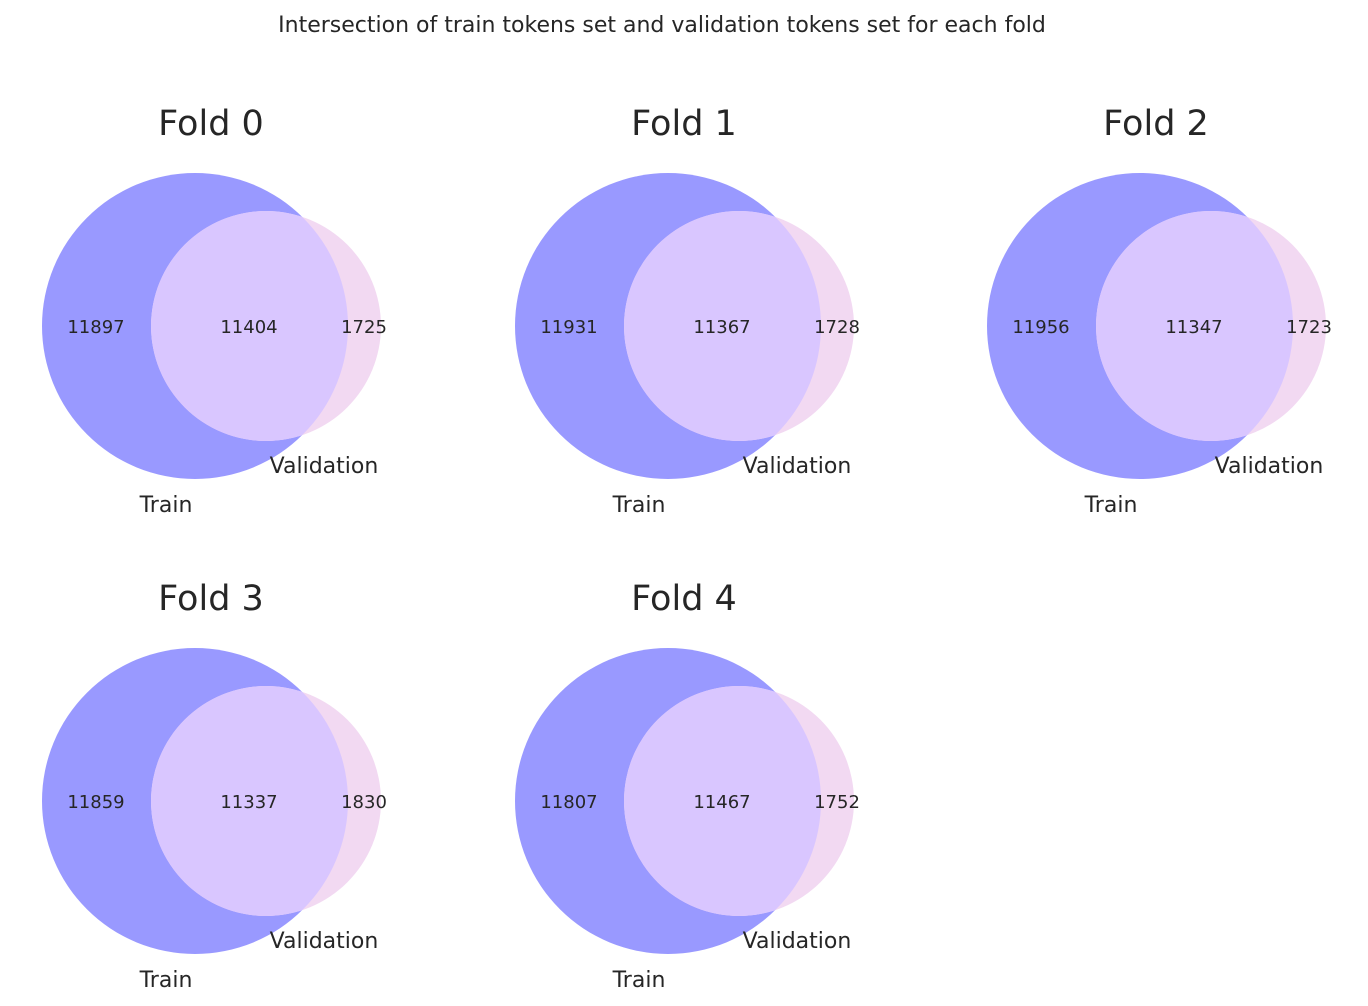 The image size is (1368, 1006). I want to click on validation-only-count: 1728, so click(837, 327).